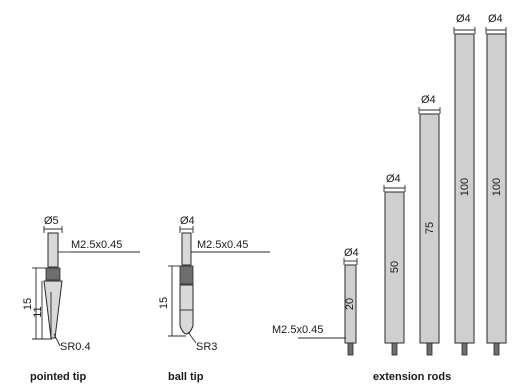  Describe the element at coordinates (297, 330) in the screenshot. I see `rod-thread: M2.5x0.45` at that location.